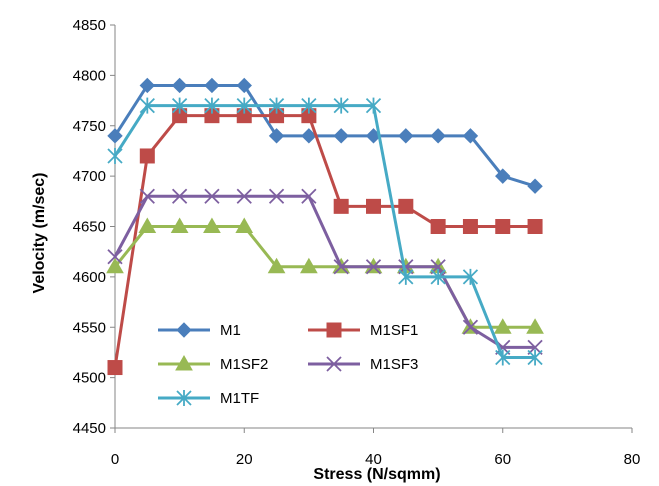 The height and width of the screenshot is (486, 659). What do you see at coordinates (244, 364) in the screenshot?
I see `legend-label: M1SF2` at bounding box center [244, 364].